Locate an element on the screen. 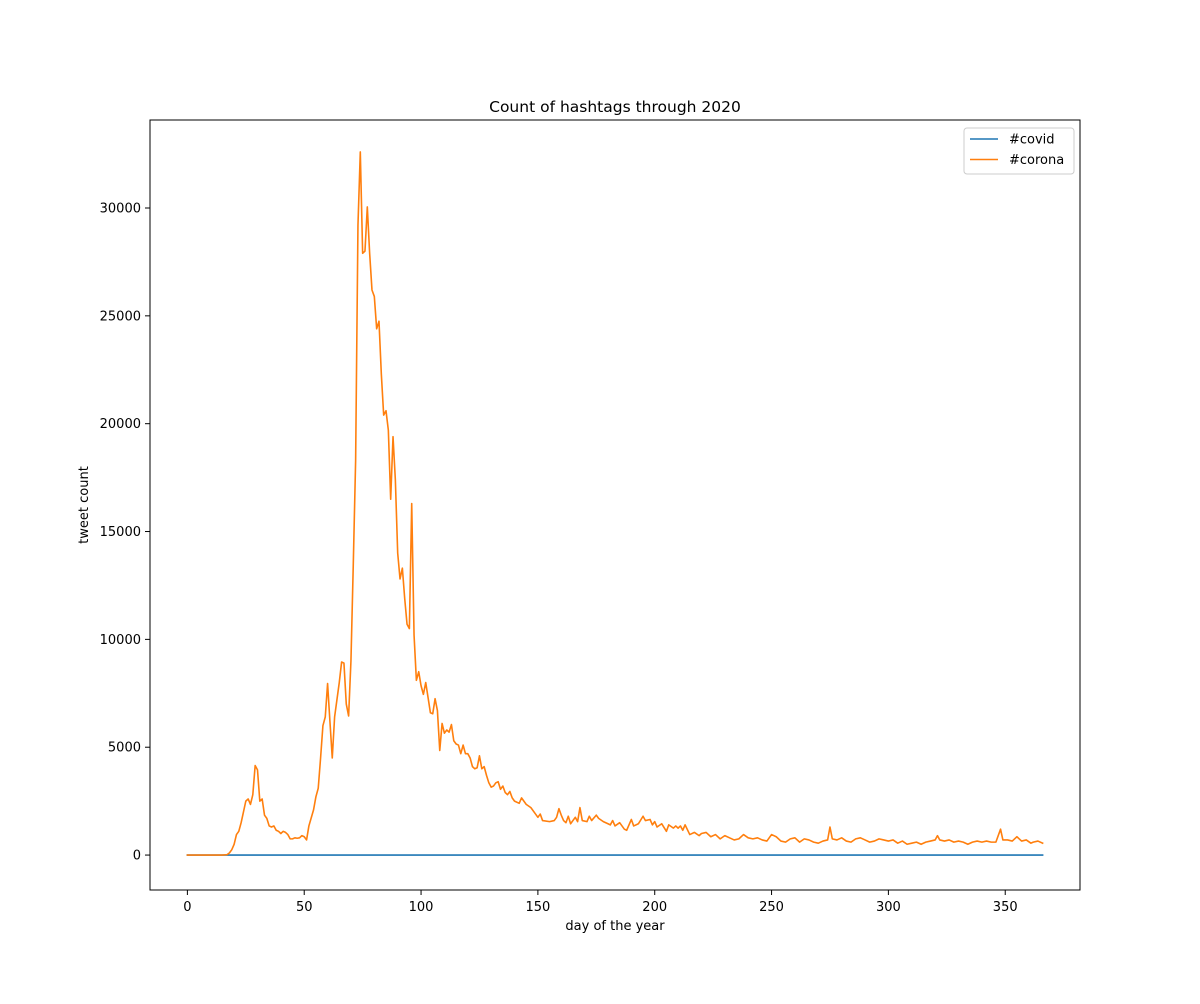 The height and width of the screenshot is (1004, 1200). y-tick-label: 20000 is located at coordinates (120, 424).